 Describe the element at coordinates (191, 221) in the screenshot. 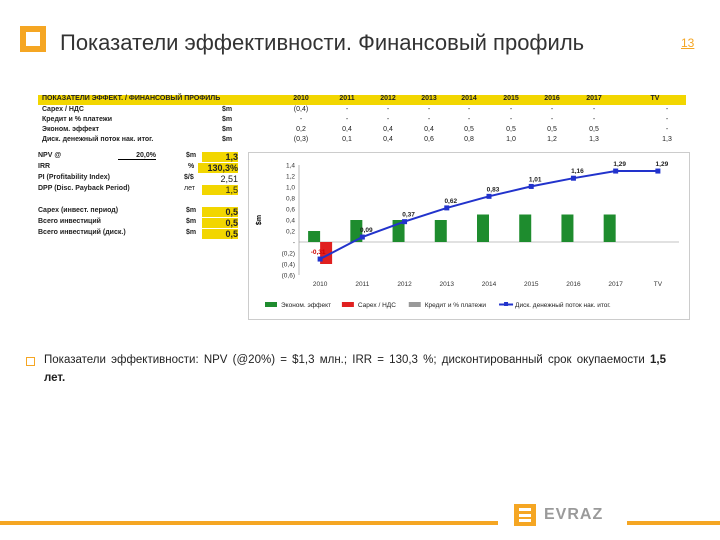

I see `total-invest-unit: $m` at that location.